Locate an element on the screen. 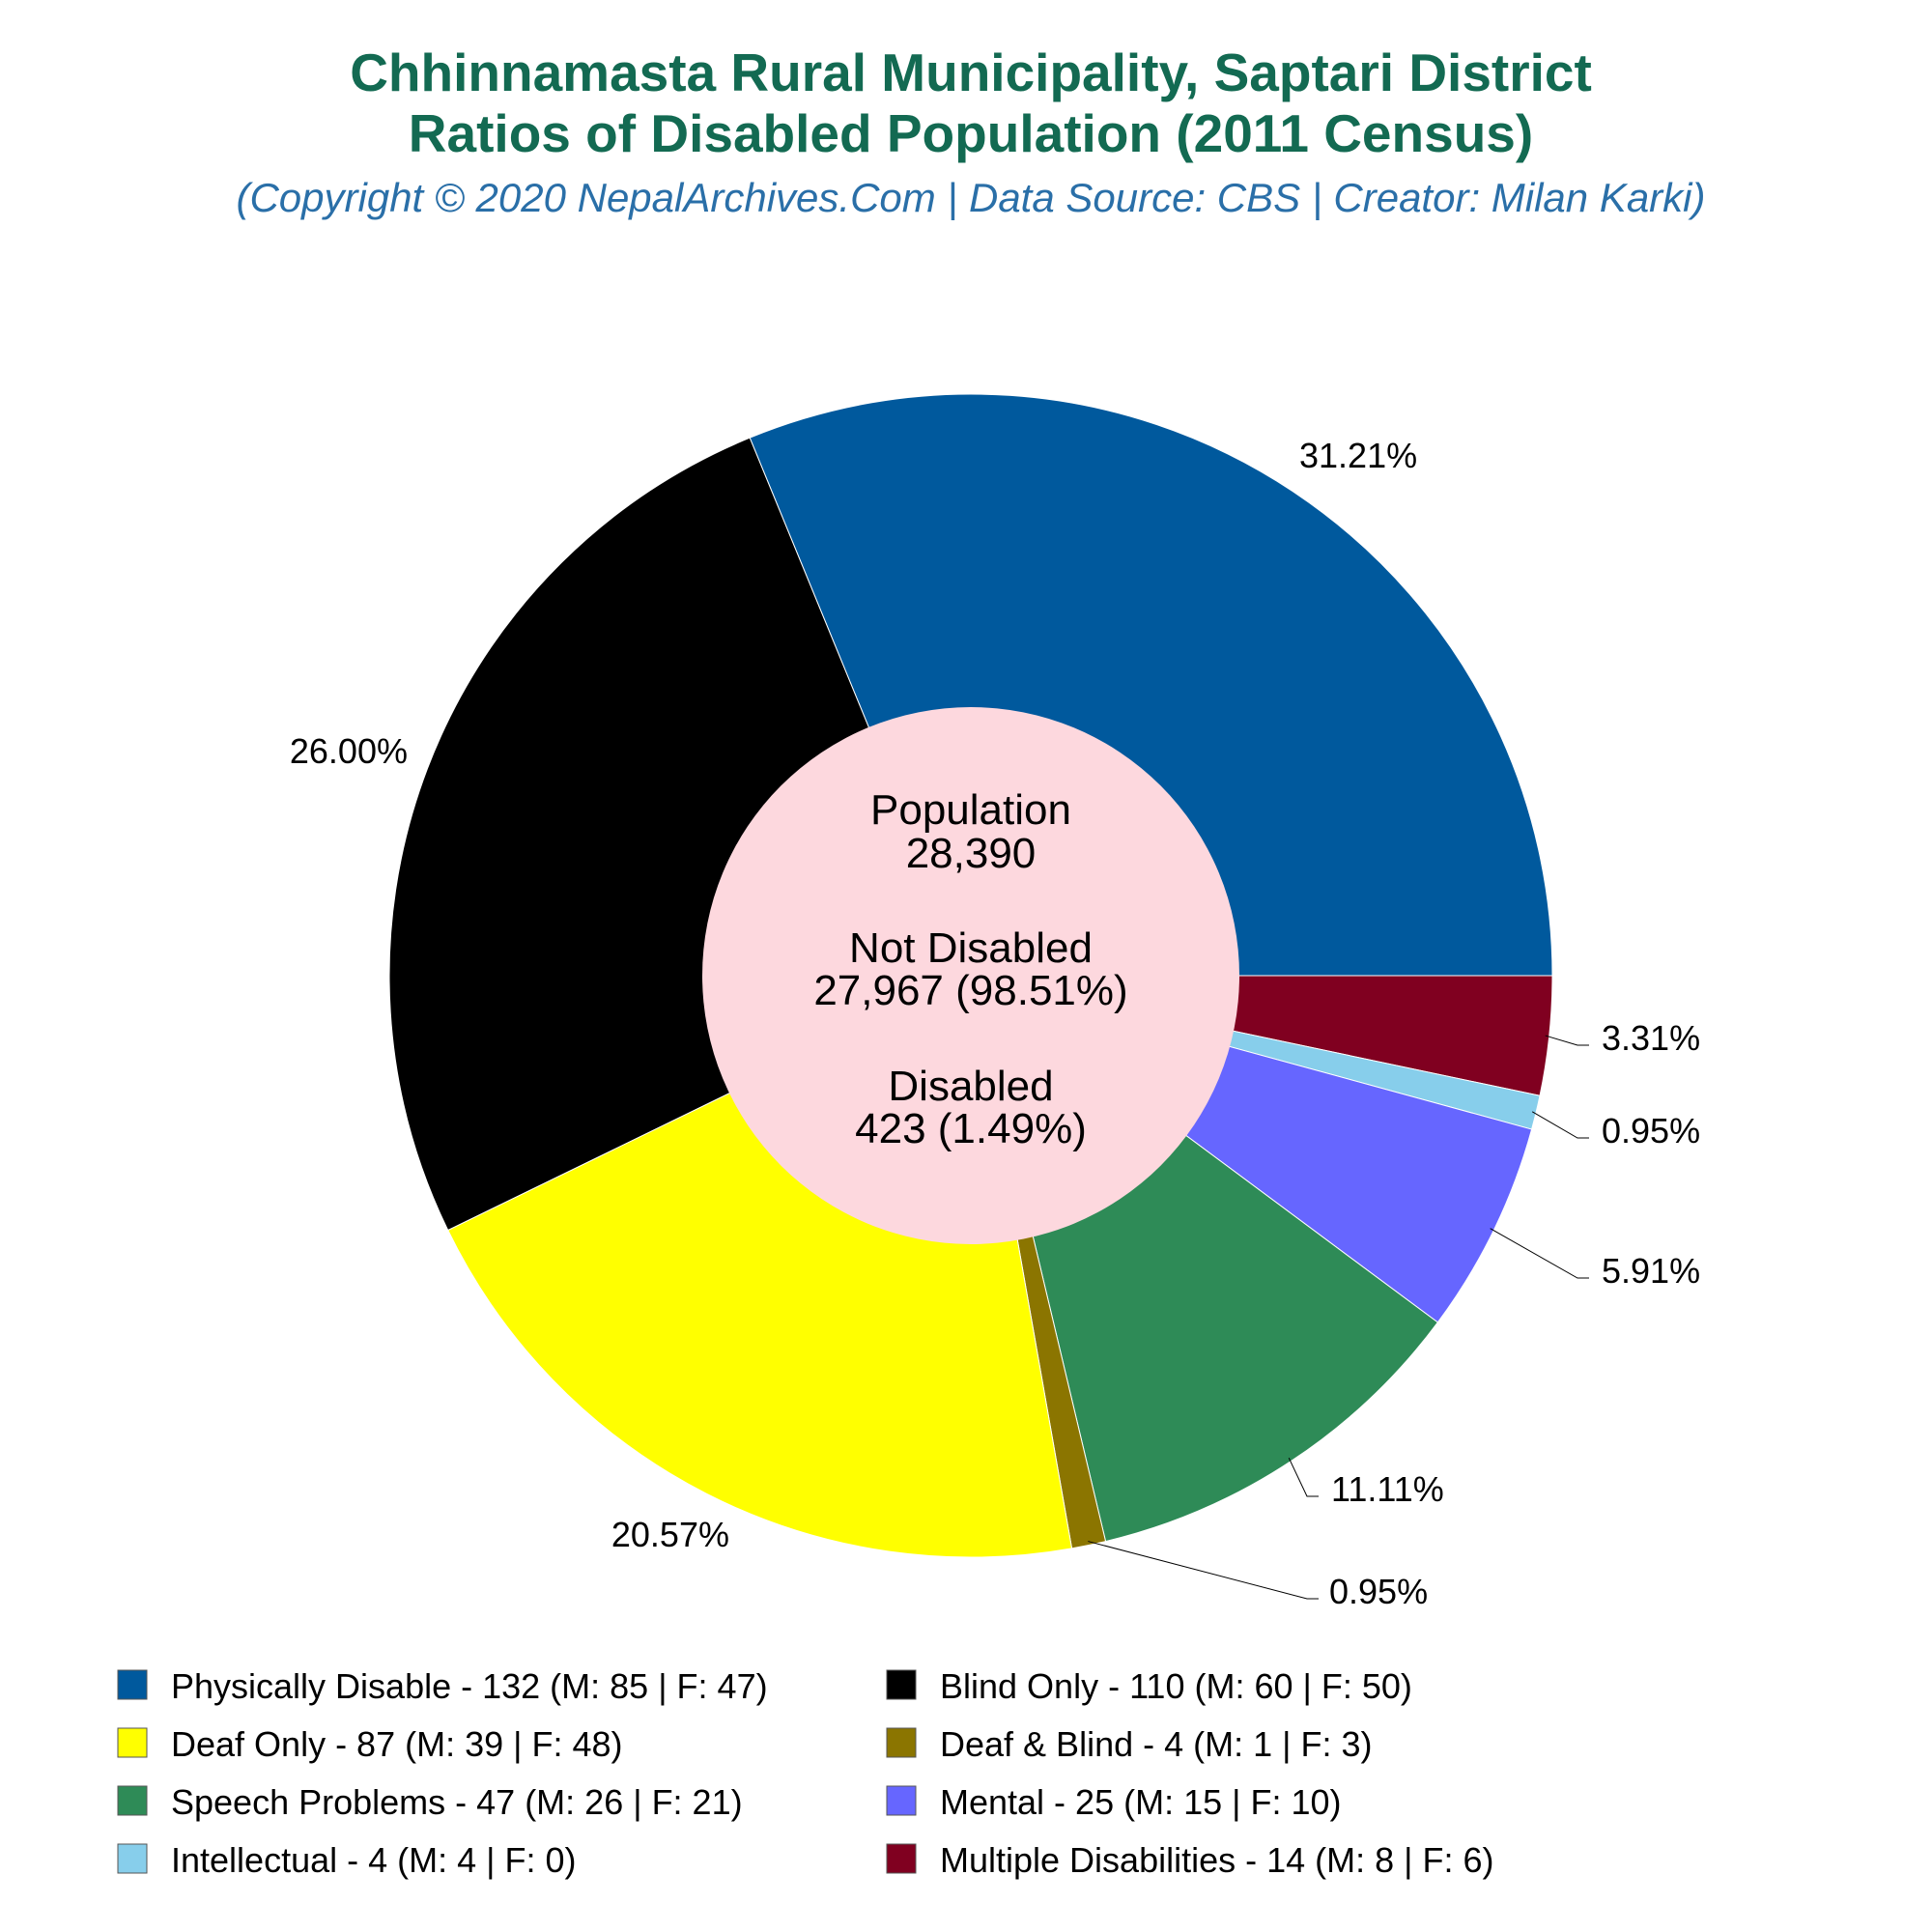 The width and height of the screenshot is (1932, 1932). center-not-disabled-value: 27,967 (98.51%) is located at coordinates (970, 990).